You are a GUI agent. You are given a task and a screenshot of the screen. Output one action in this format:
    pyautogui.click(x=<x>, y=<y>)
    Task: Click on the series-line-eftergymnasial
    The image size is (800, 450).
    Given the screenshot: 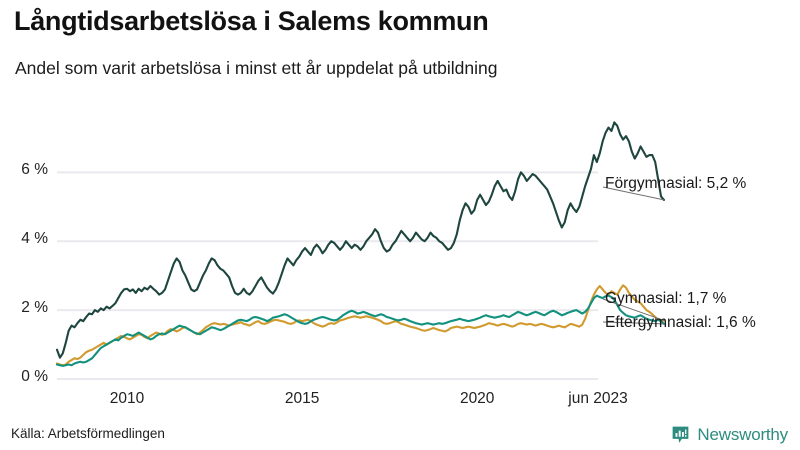 What is the action you would take?
    pyautogui.click(x=360, y=330)
    